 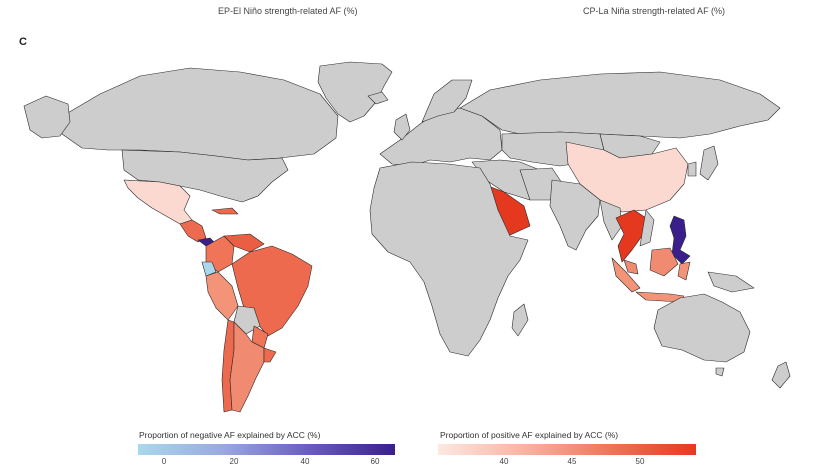 What do you see at coordinates (731, 282) in the screenshot?
I see `new-guinea-region` at bounding box center [731, 282].